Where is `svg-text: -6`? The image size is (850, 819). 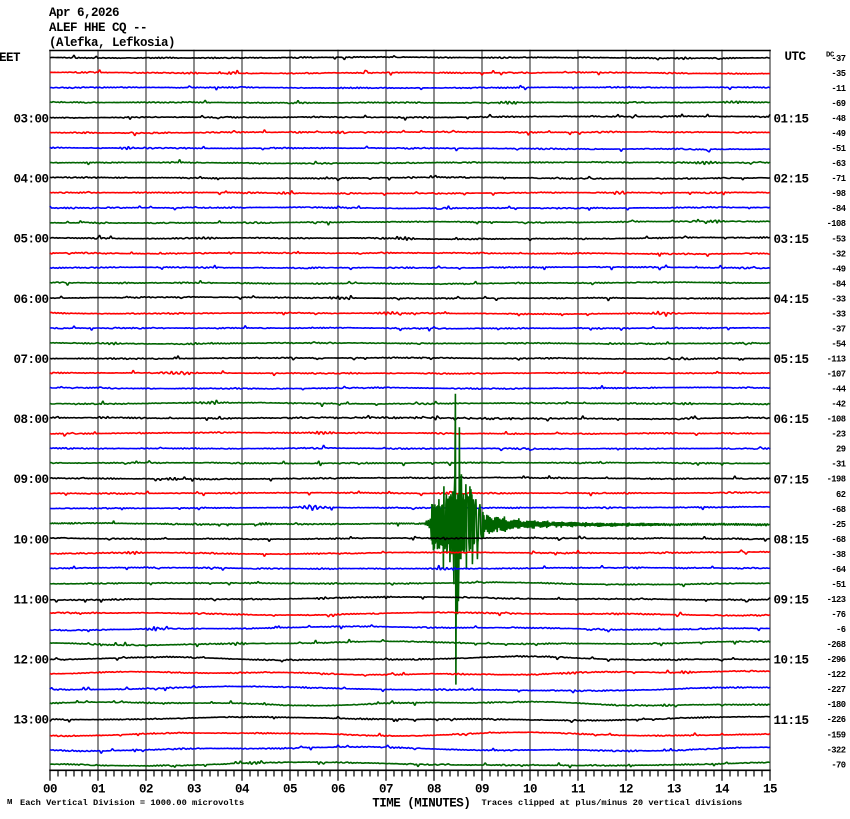 svg-text: -6 is located at coordinates (841, 630).